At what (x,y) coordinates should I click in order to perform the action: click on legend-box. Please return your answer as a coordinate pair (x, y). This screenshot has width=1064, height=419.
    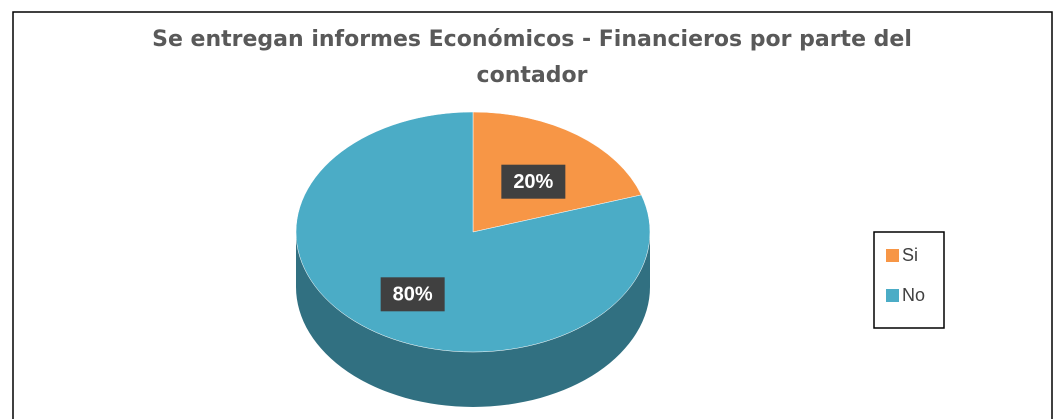
    Looking at the image, I should click on (909, 280).